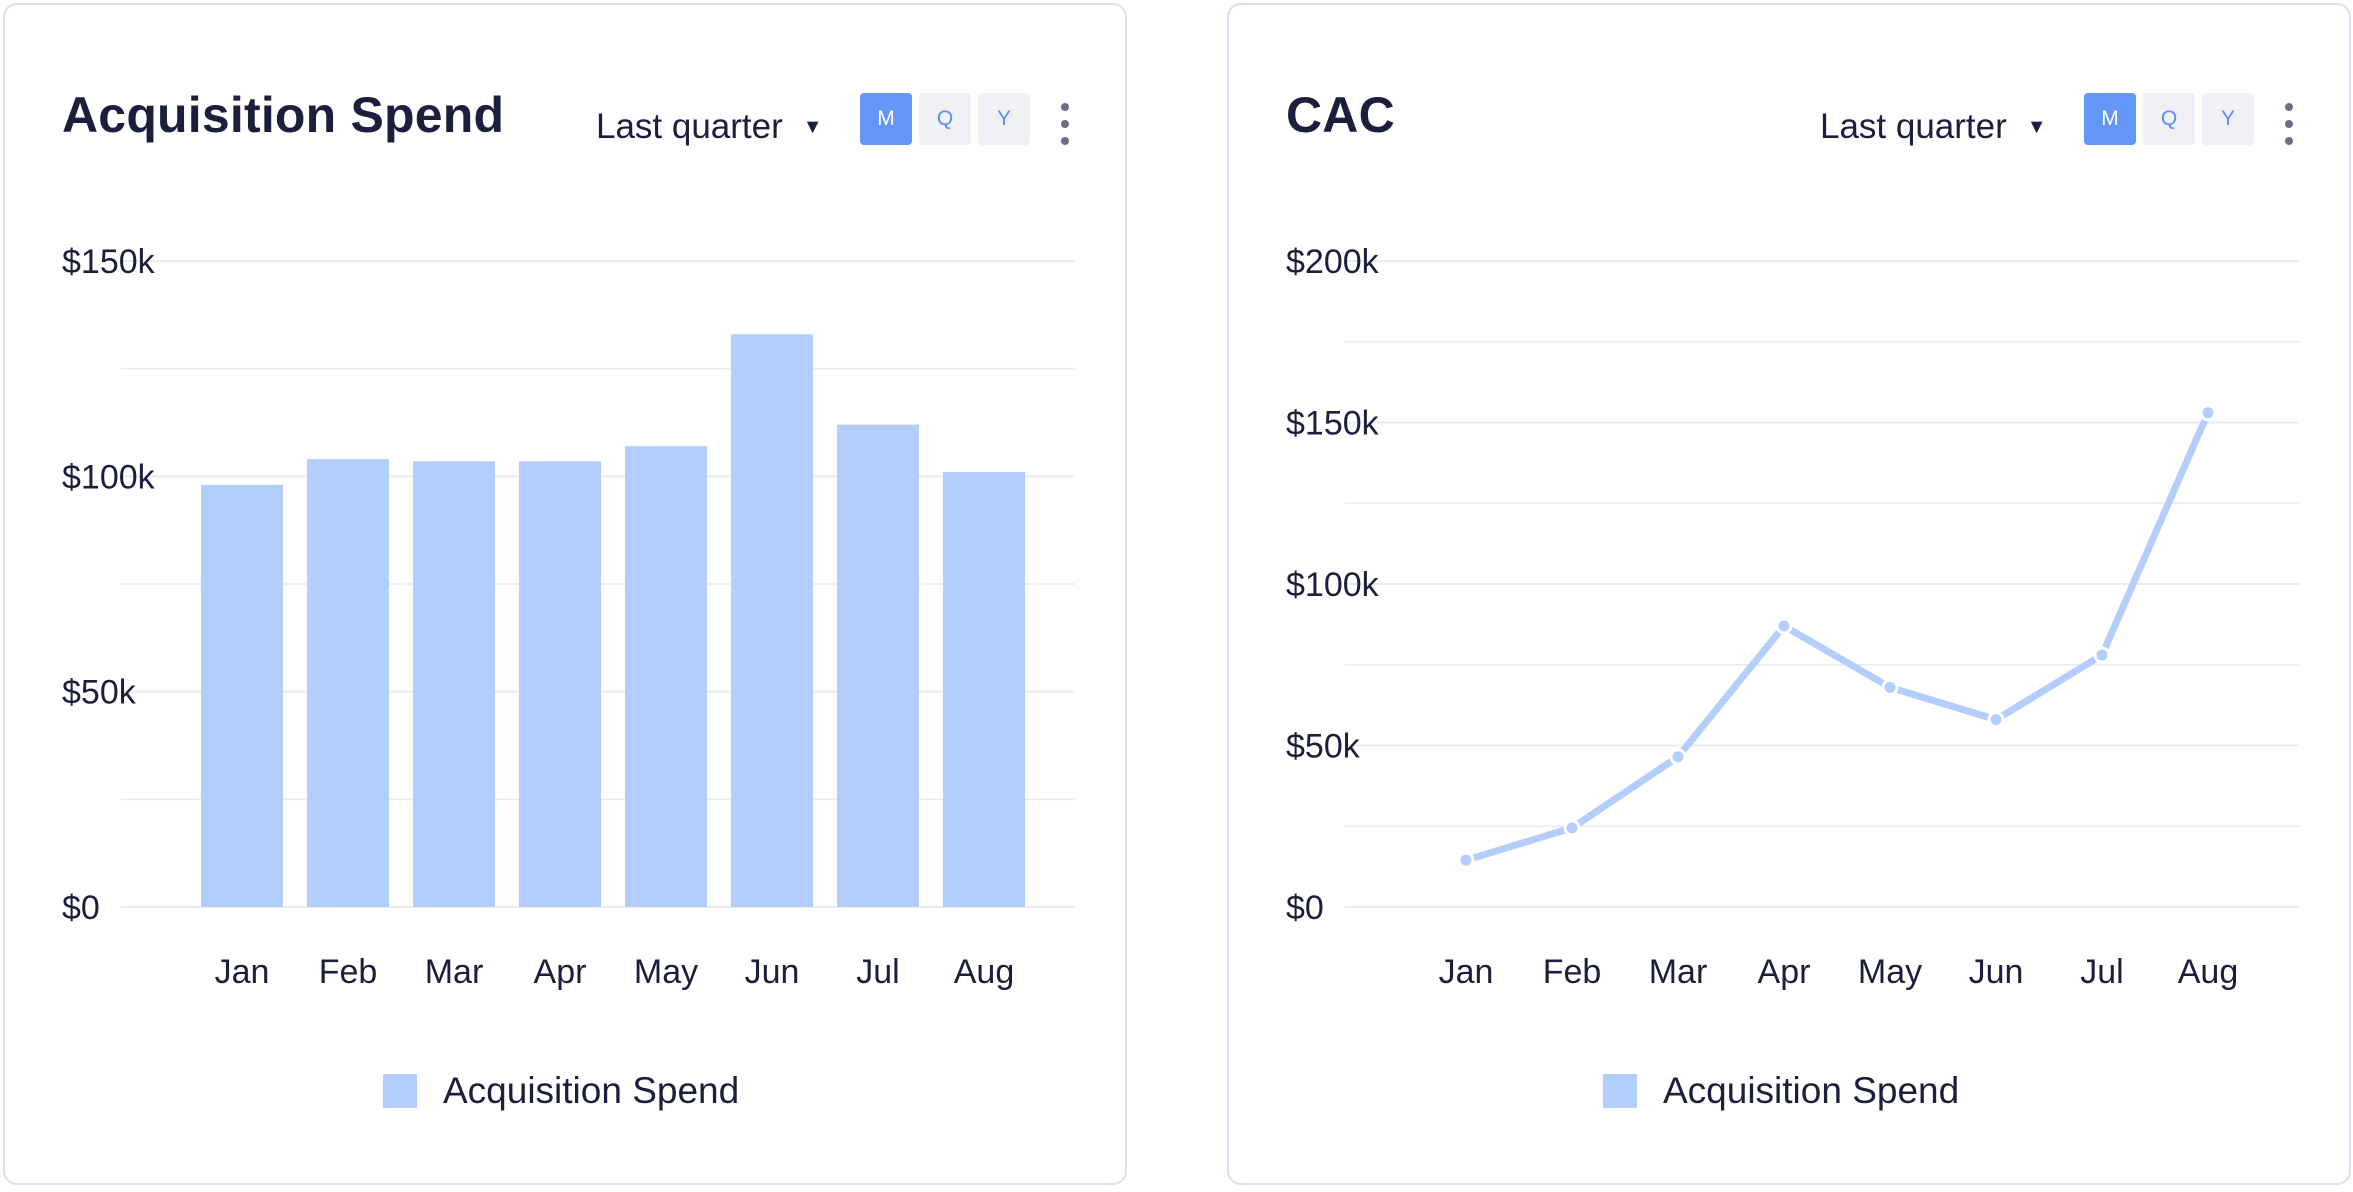 This screenshot has height=1192, width=2353. What do you see at coordinates (1837, 636) in the screenshot?
I see `series-line` at bounding box center [1837, 636].